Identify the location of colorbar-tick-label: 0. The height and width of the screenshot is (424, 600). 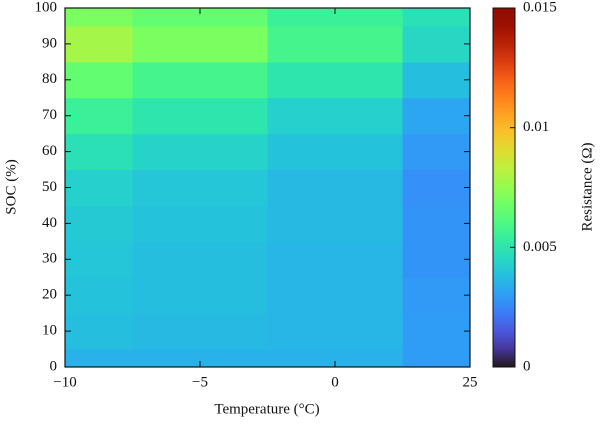
(527, 366).